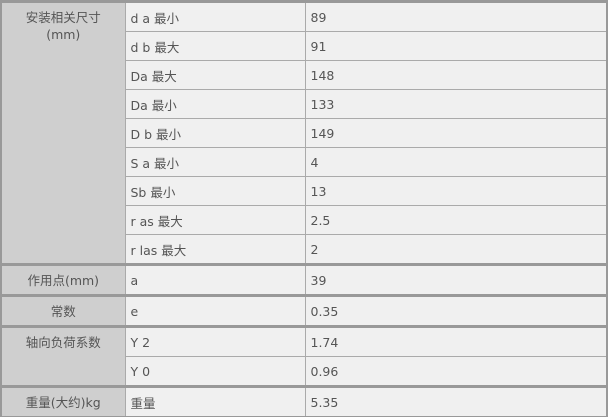 The width and height of the screenshot is (609, 419). I want to click on table-row: r las 最大 2, so click(304, 249).